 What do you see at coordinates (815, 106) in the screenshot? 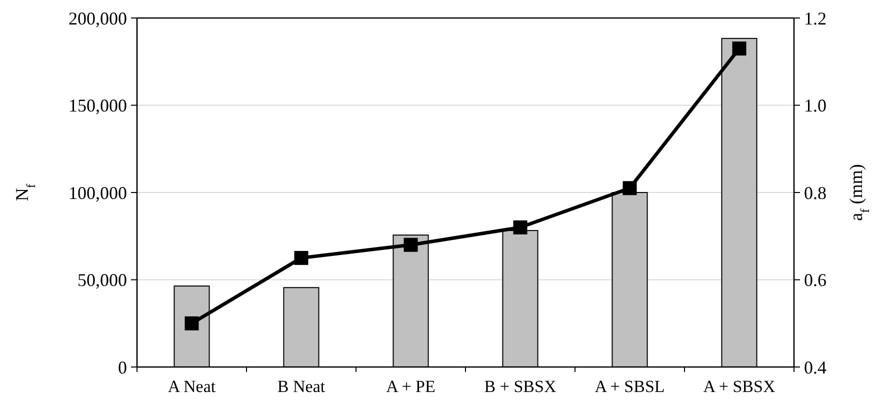
I see `y2-tick-label: 1.0` at bounding box center [815, 106].